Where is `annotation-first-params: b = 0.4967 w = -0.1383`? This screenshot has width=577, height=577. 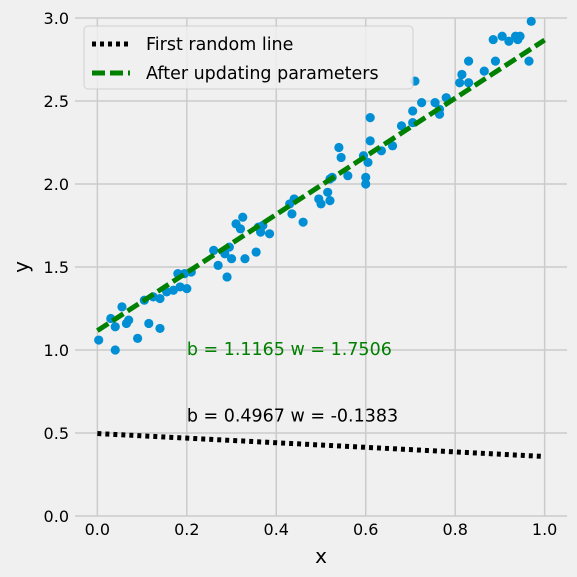 annotation-first-params: b = 0.4967 w = -0.1383 is located at coordinates (292, 416).